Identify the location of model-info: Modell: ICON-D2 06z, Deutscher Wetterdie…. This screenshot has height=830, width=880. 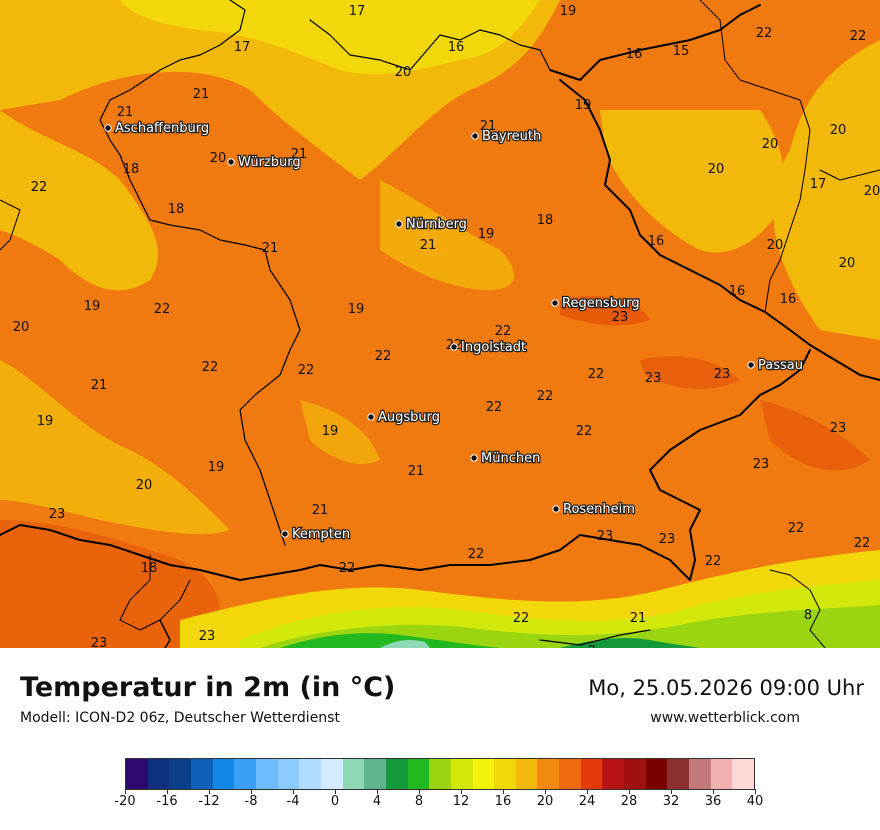
(180, 718).